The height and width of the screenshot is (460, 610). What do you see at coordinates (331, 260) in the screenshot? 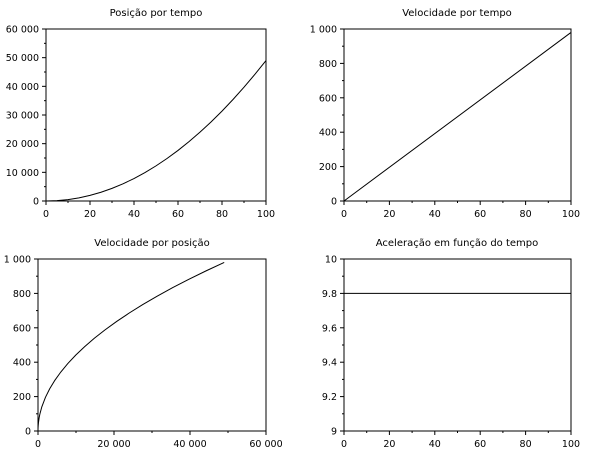
I see `y-tick-label: 10` at bounding box center [331, 260].